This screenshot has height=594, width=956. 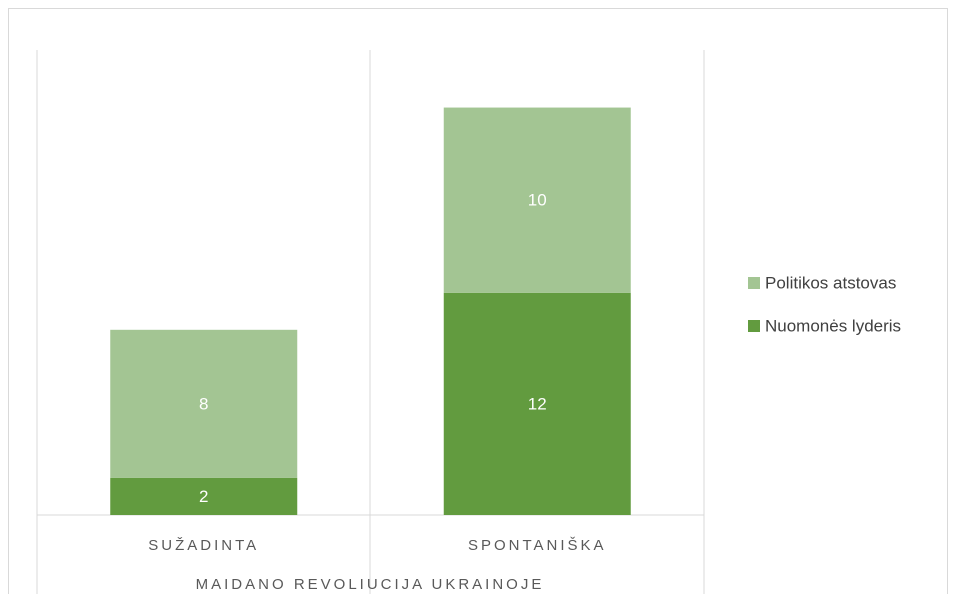 I want to click on legend-label: Nuomonės lyderis, so click(x=833, y=325).